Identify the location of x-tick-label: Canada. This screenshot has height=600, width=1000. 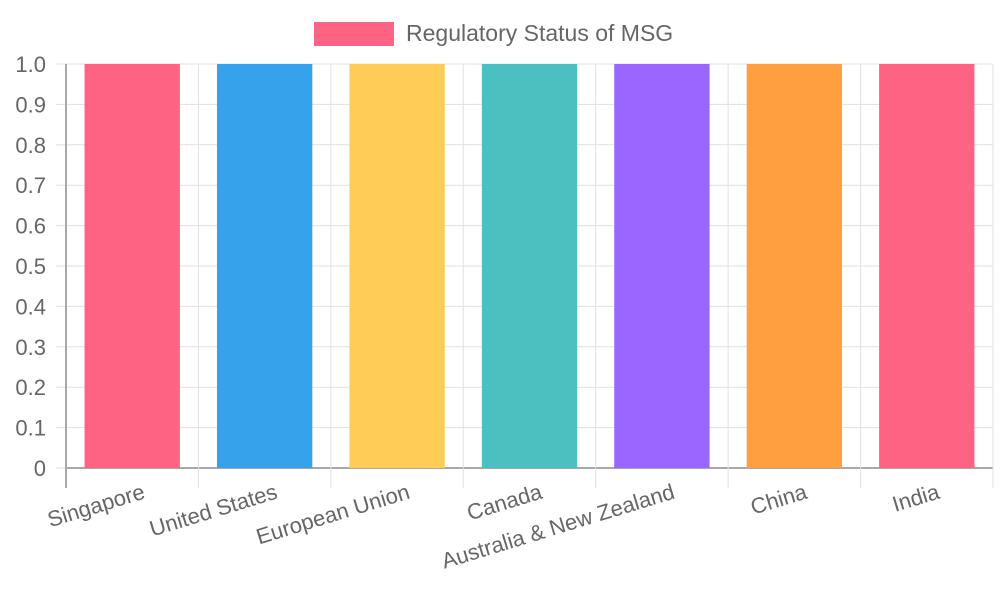
(505, 502).